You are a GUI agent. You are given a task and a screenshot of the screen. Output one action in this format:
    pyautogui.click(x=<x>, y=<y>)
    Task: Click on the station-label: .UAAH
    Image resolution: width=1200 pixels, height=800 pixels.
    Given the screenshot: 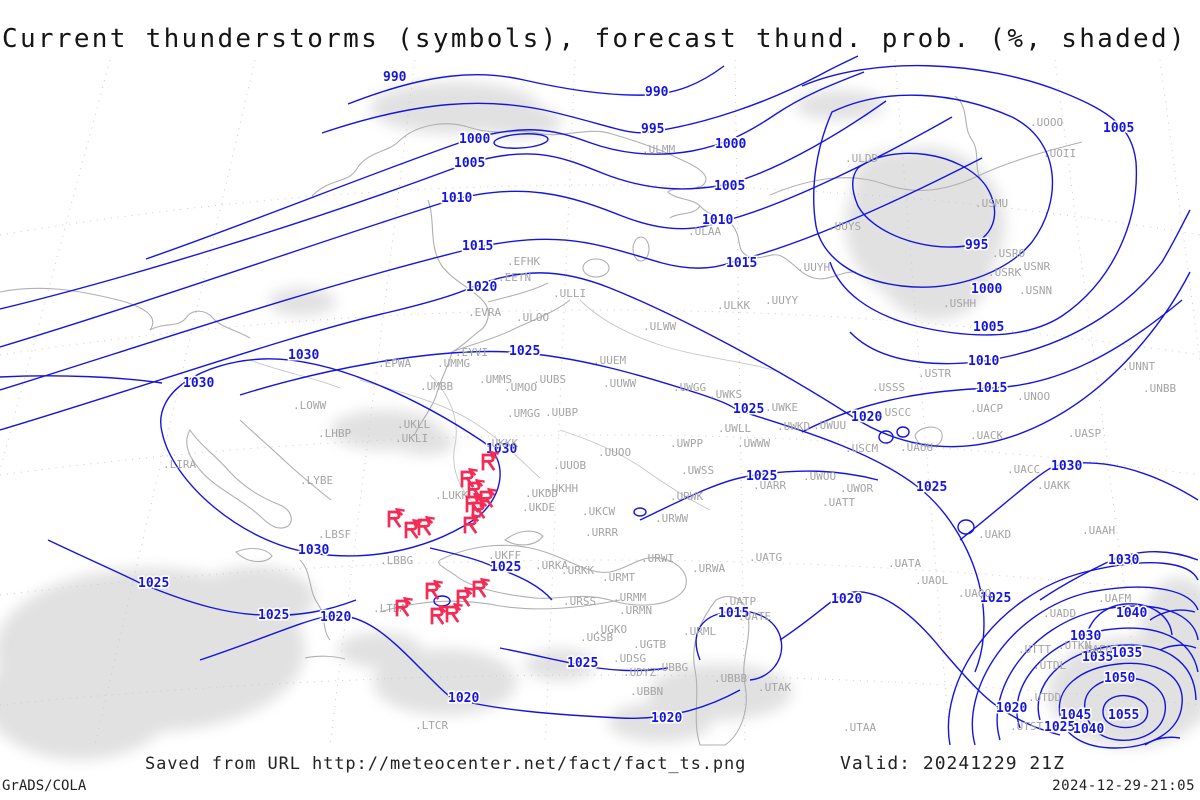 What is the action you would take?
    pyautogui.click(x=1098, y=530)
    